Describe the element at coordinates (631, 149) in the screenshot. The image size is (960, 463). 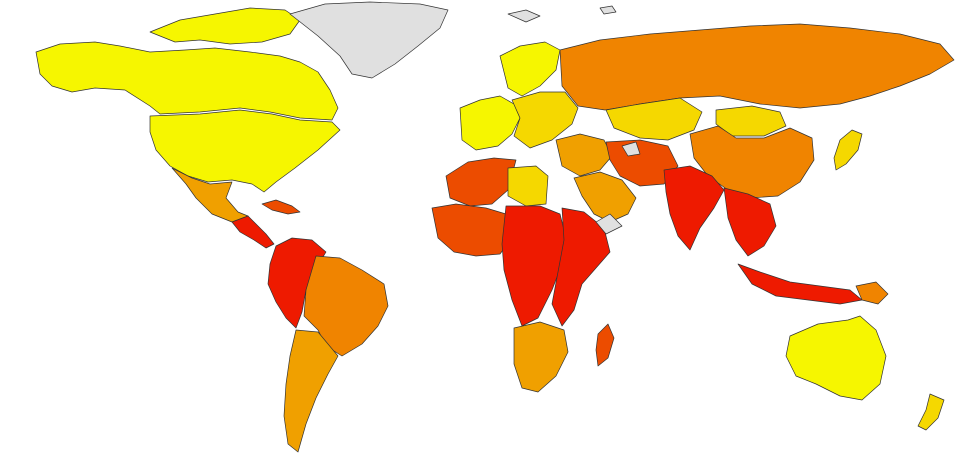
I see `island-caucasus-gray` at that location.